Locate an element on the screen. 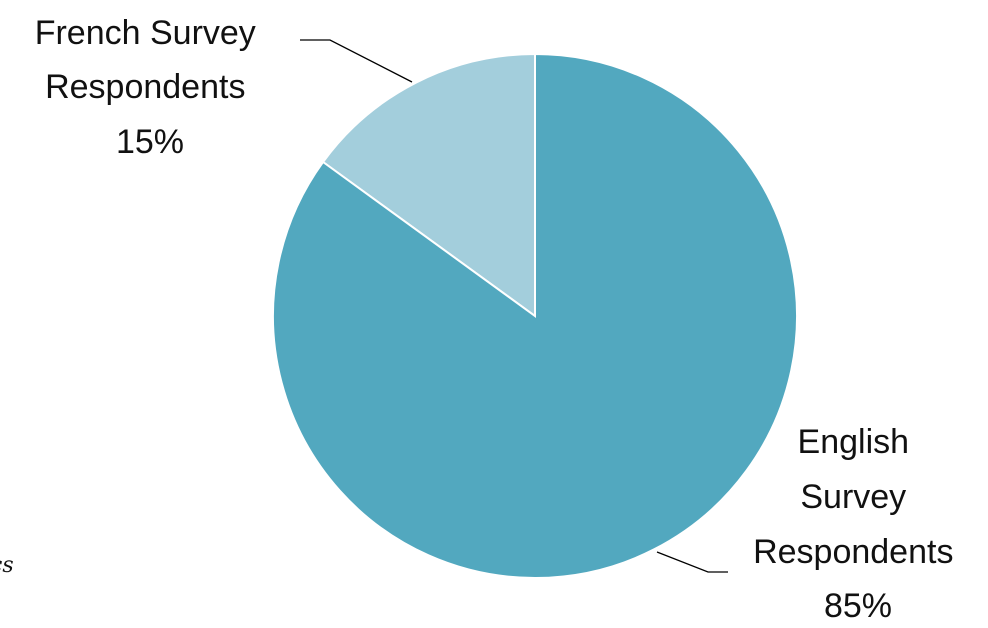  english-leader-line is located at coordinates (692, 562).